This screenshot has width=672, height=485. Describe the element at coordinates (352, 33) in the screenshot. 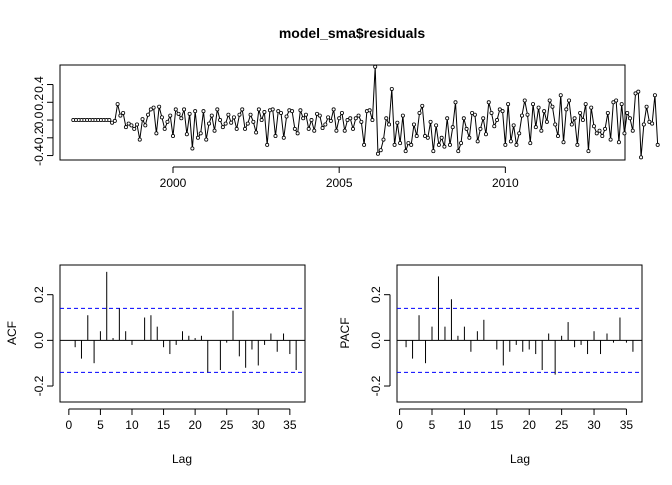

I see `residuals-plot-title: model_sma$residuals` at that location.